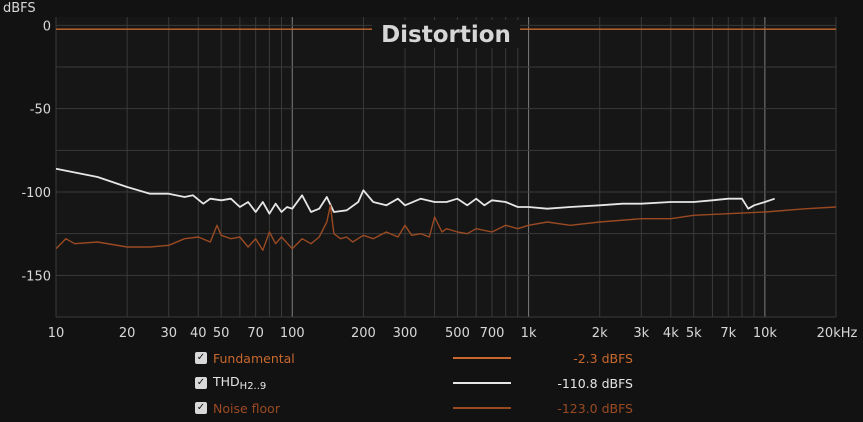  What do you see at coordinates (56, 333) in the screenshot?
I see `x-tick-label: 10` at bounding box center [56, 333].